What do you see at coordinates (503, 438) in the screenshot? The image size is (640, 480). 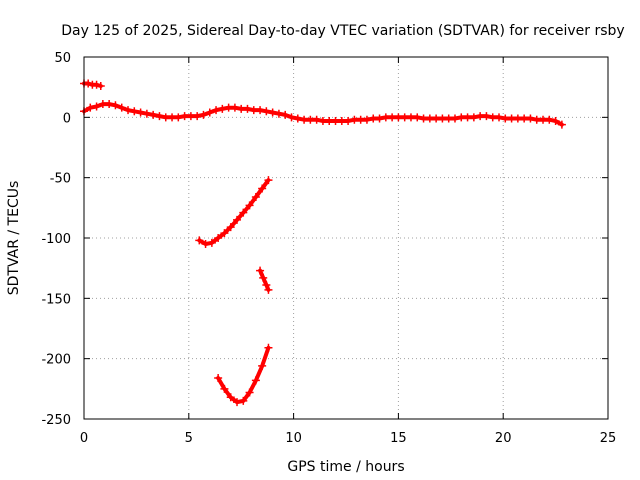 I see `x-tick-label: 20` at bounding box center [503, 438].